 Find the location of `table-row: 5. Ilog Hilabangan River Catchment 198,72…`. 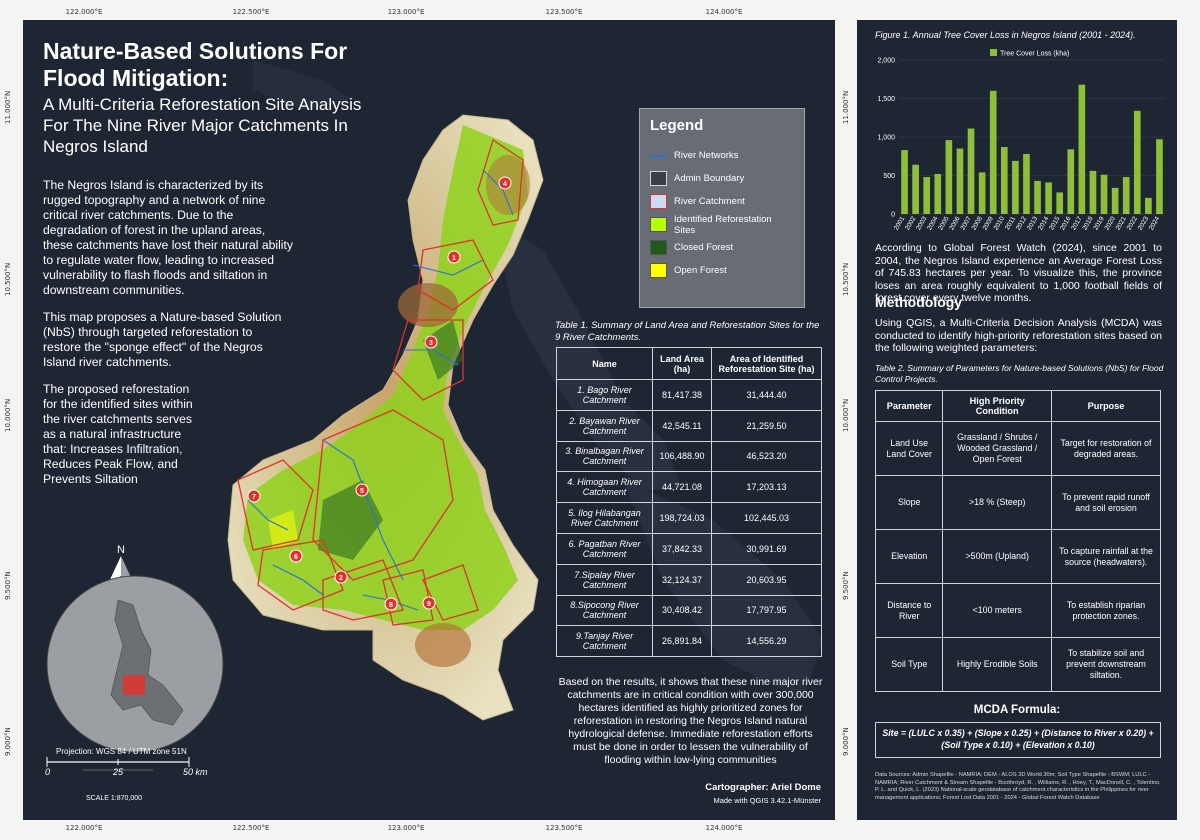

table-row: 5. Ilog Hilabangan River Catchment 198,72… is located at coordinates (689, 518).